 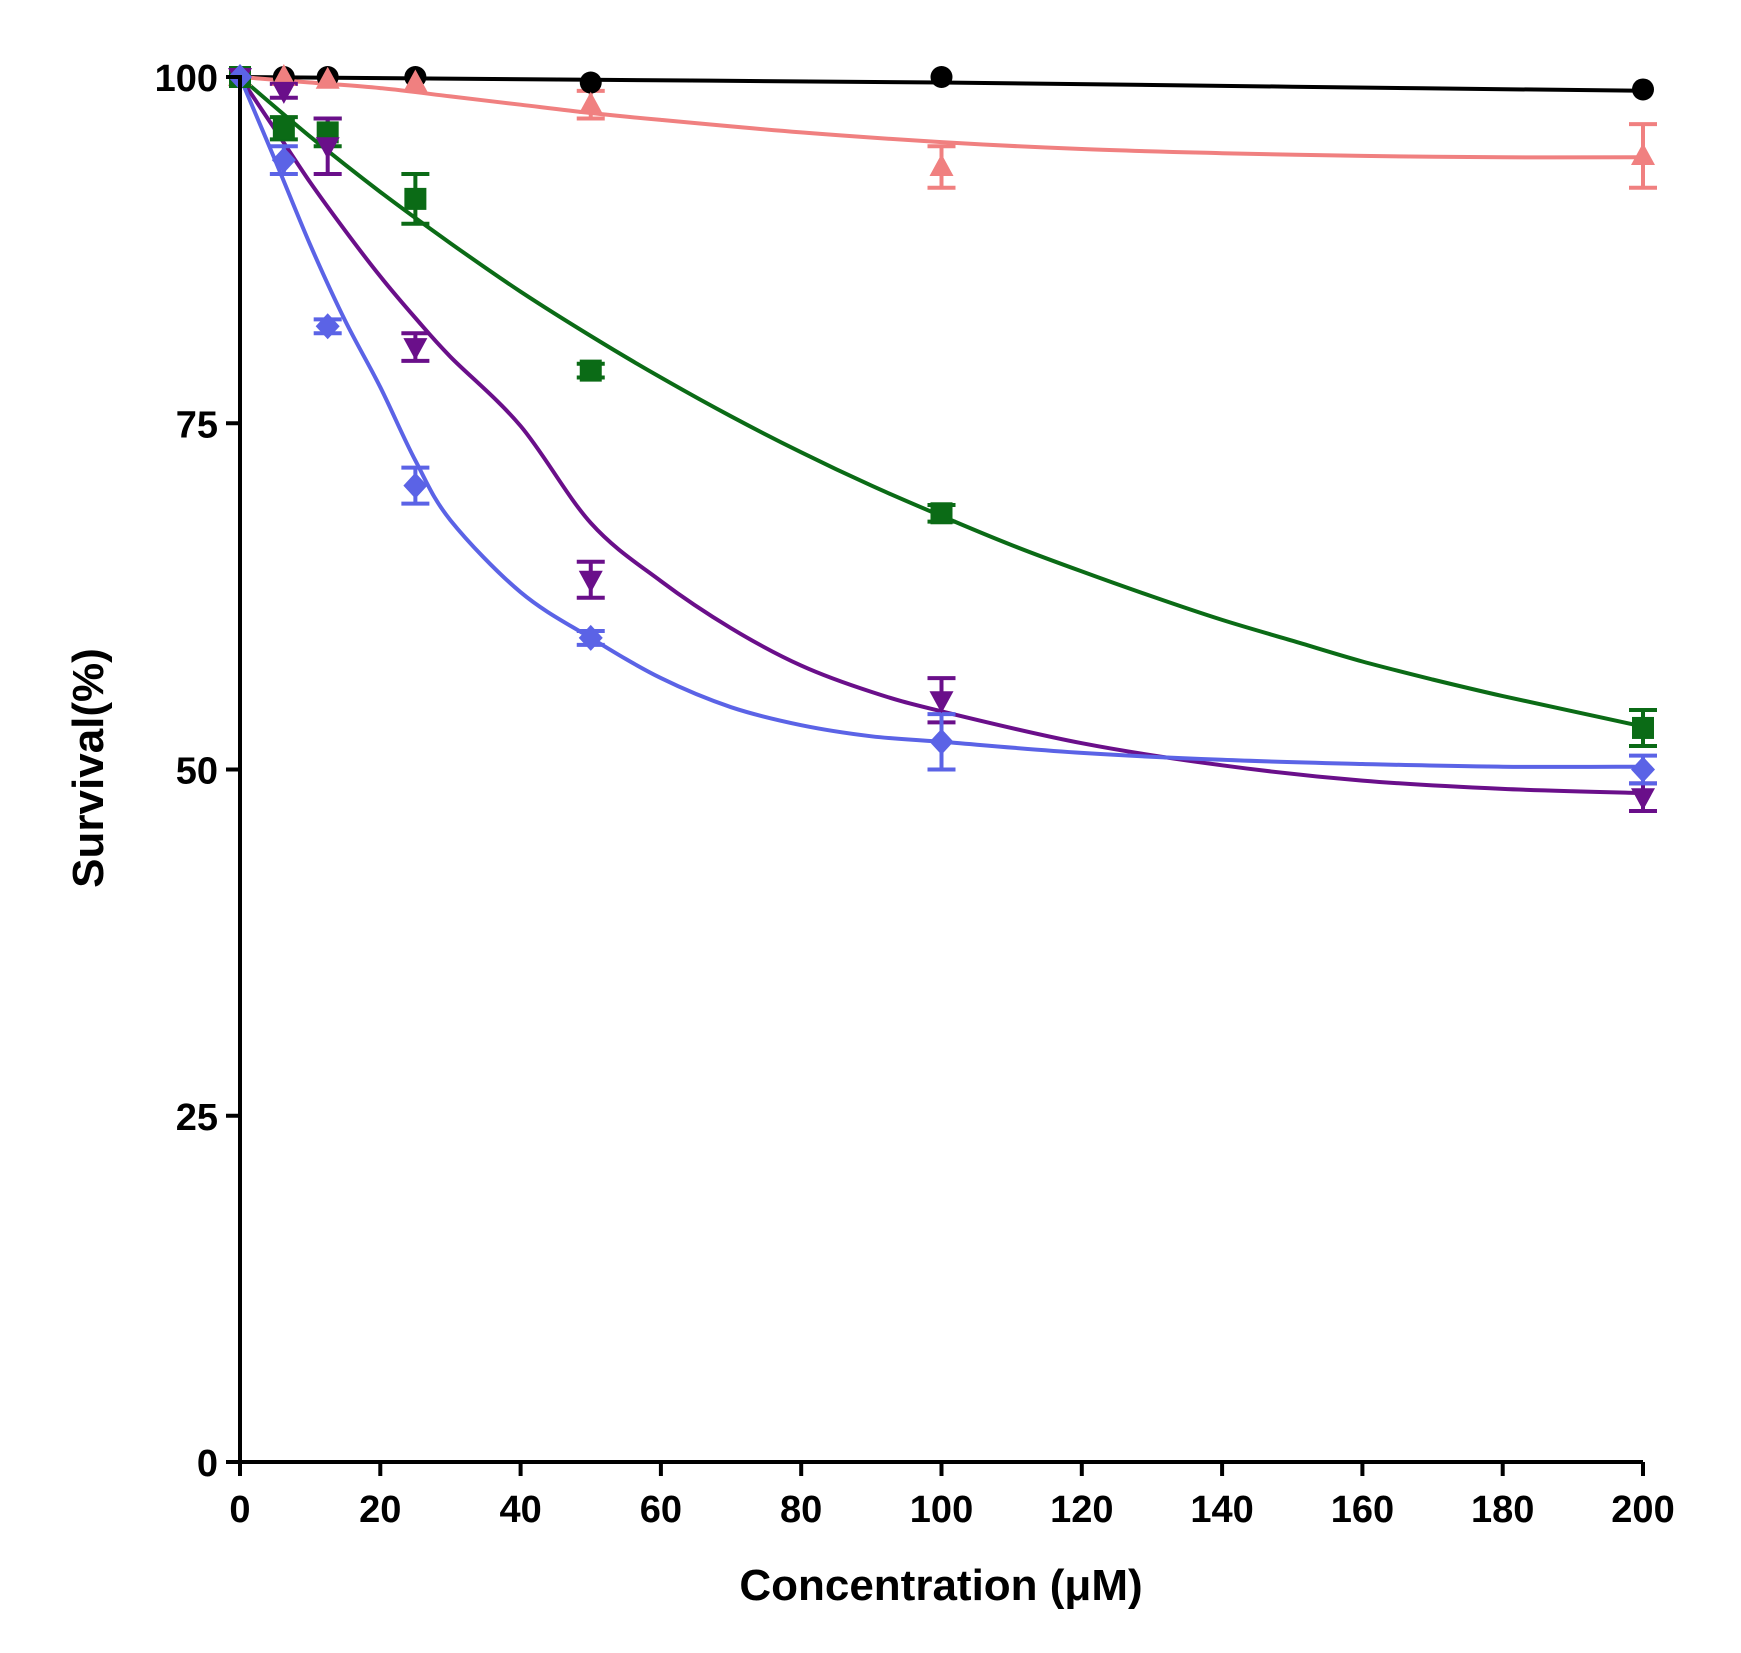 I want to click on x-tick-label-20: 20, so click(x=380, y=1510).